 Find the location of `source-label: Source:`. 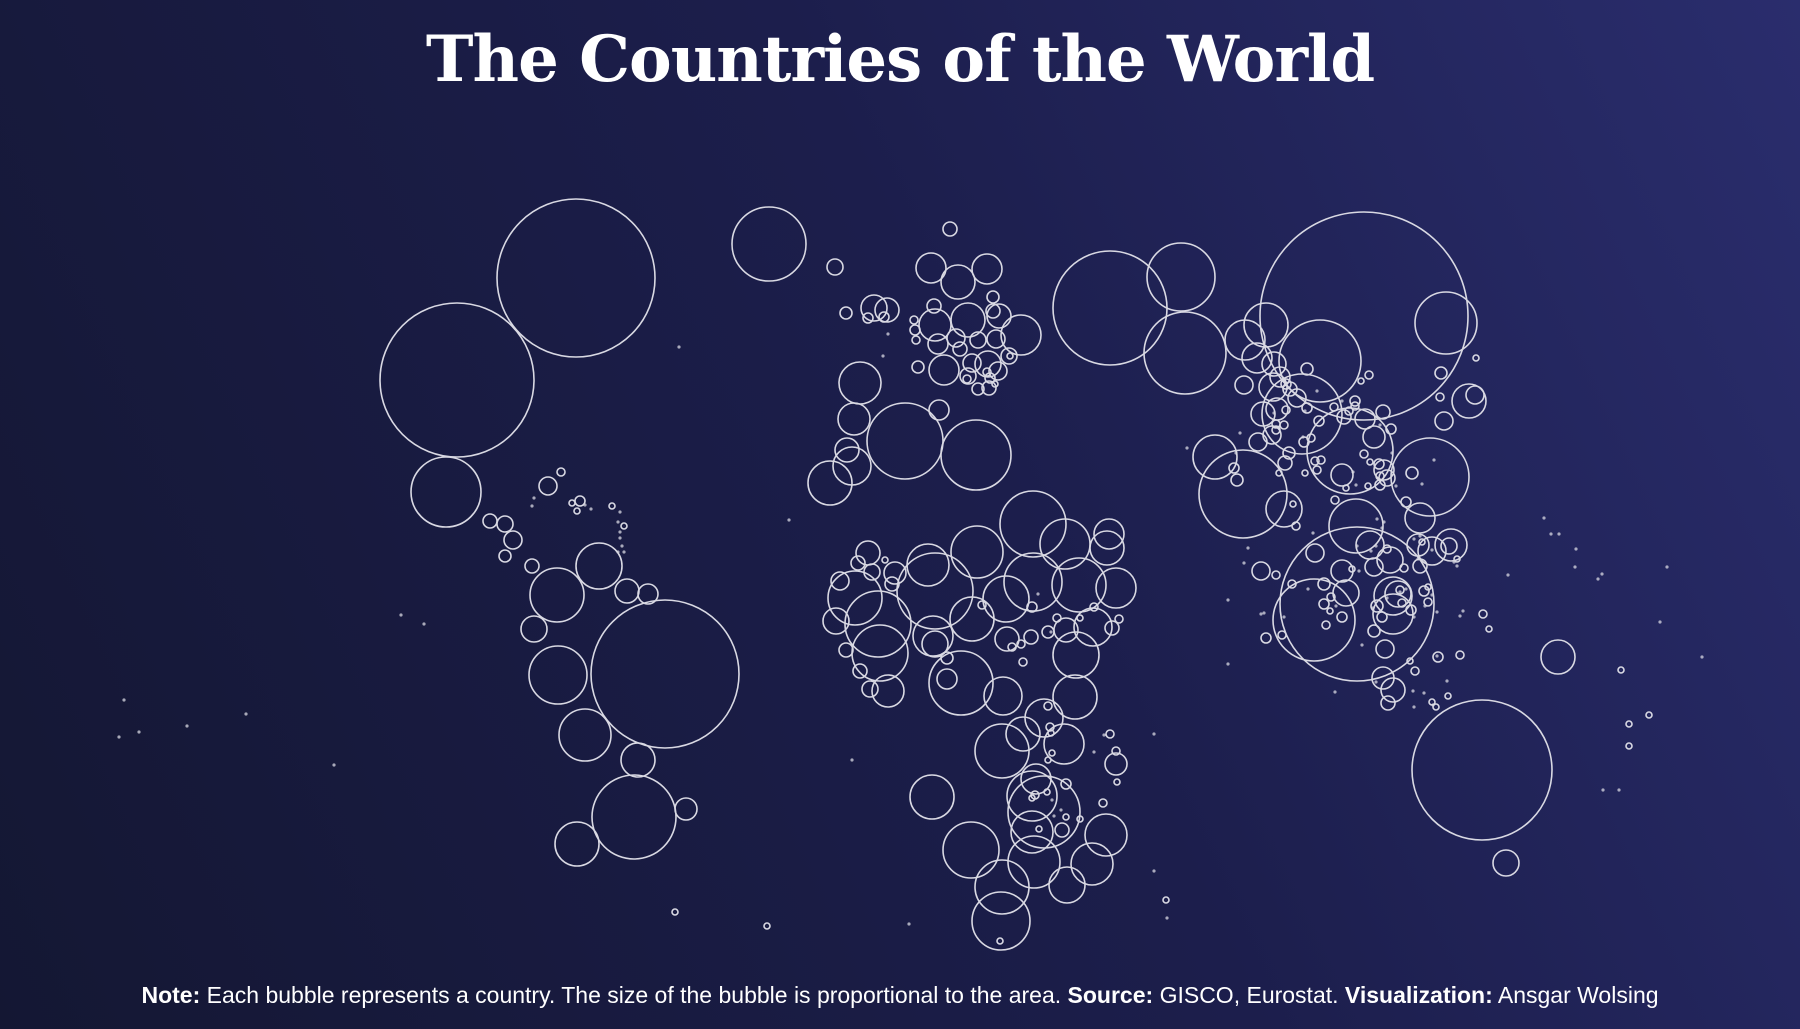

source-label: Source: is located at coordinates (1110, 995).